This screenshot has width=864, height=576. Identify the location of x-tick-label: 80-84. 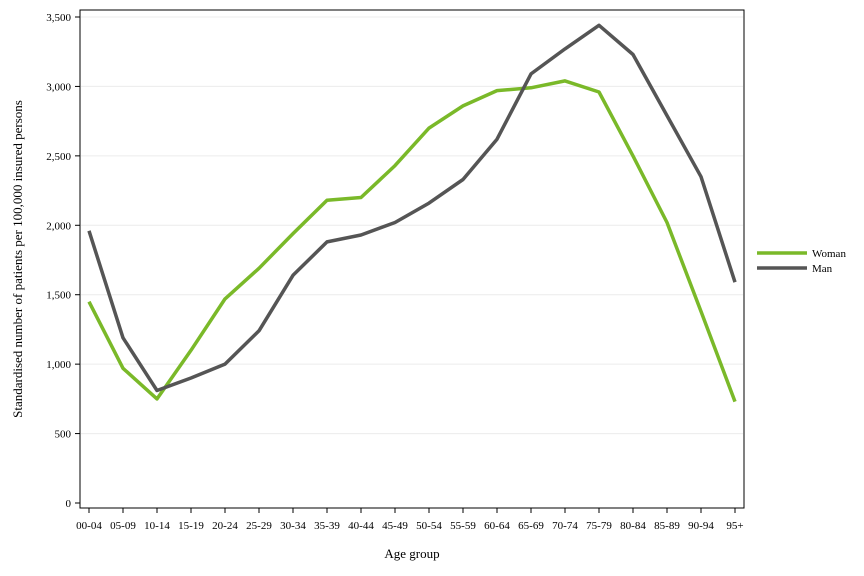
(633, 526).